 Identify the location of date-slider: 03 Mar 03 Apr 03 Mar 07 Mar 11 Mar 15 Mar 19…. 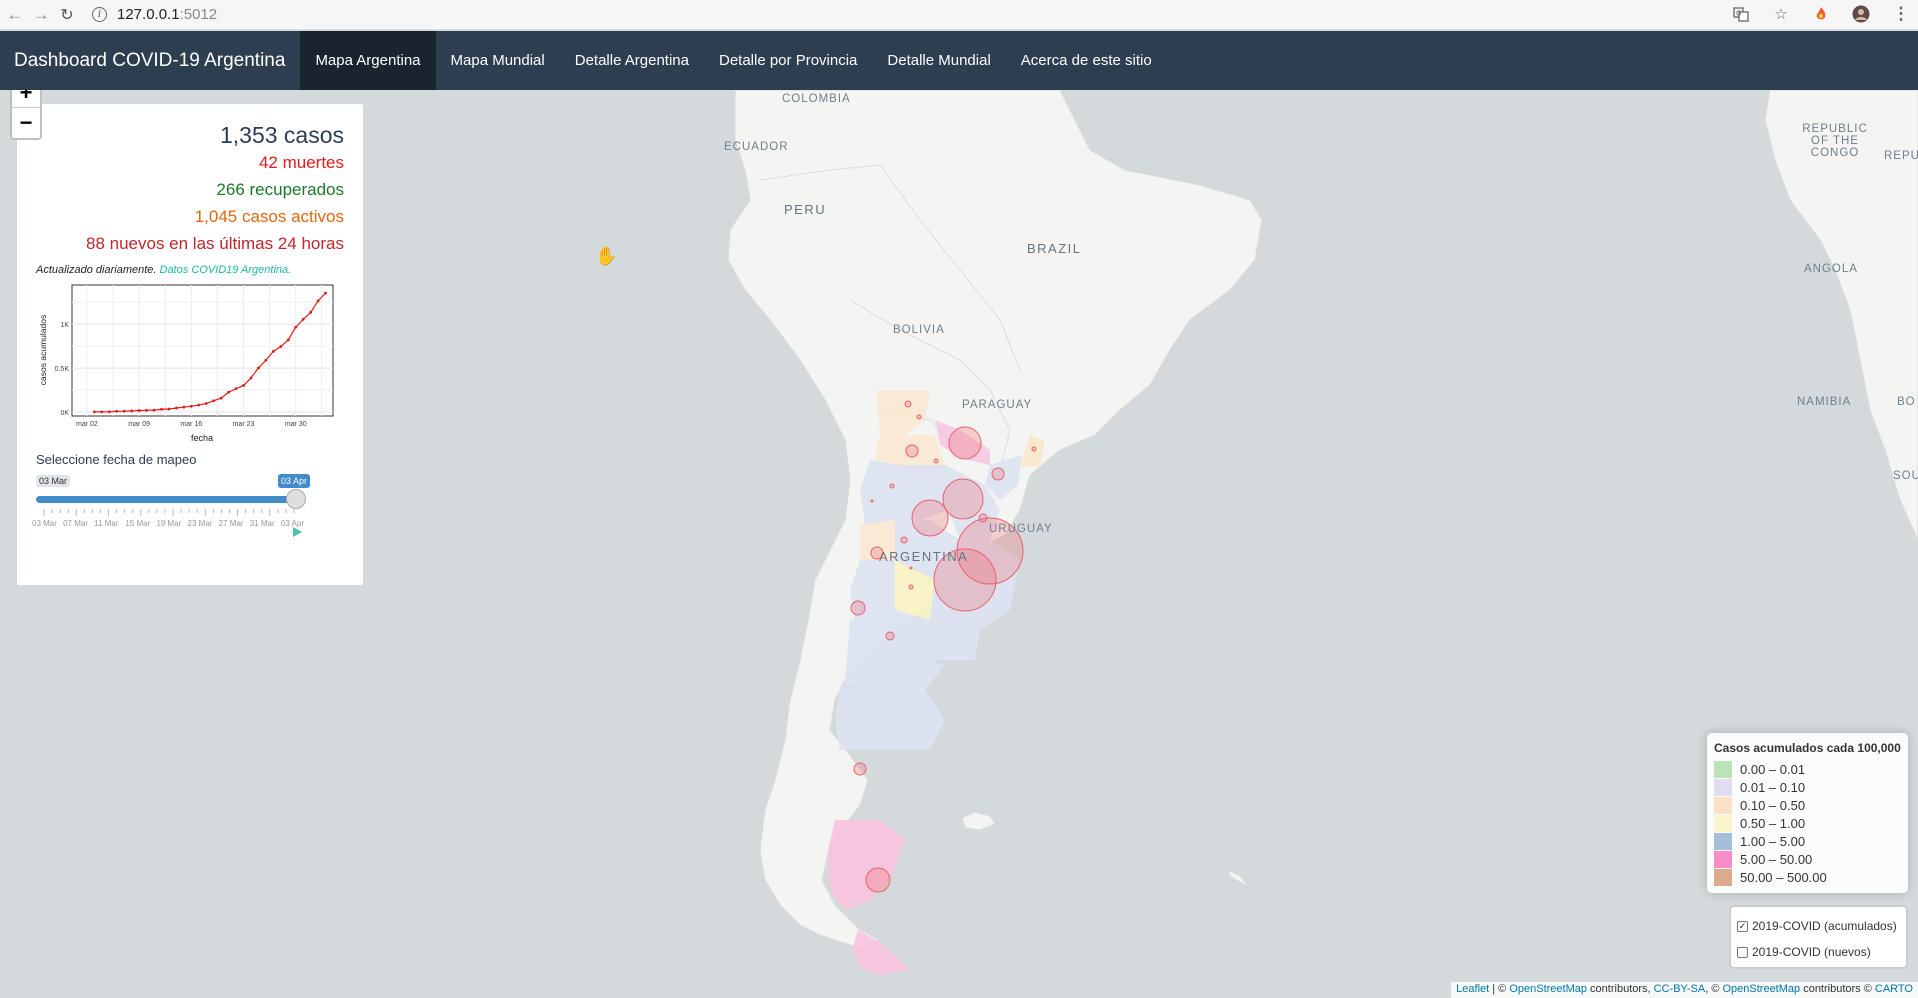
(174, 509).